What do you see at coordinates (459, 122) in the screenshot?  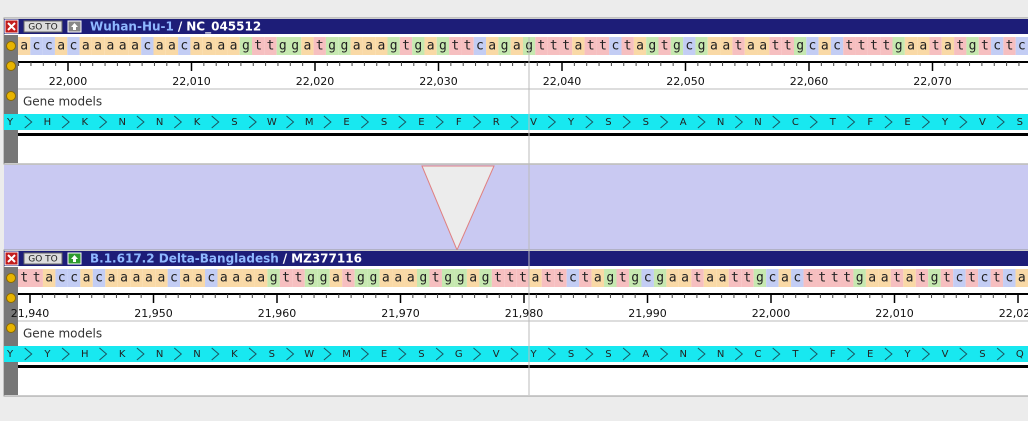 I see `amino-acid: F` at bounding box center [459, 122].